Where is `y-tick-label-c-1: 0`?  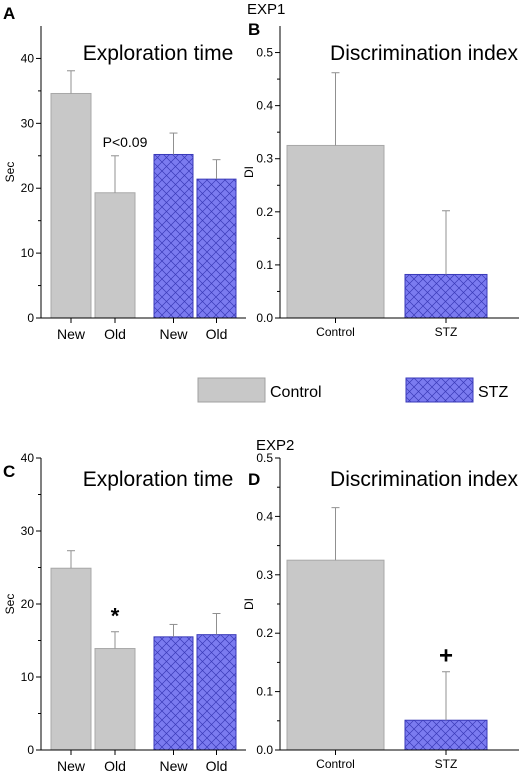
y-tick-label-c-1: 0 is located at coordinates (30, 750).